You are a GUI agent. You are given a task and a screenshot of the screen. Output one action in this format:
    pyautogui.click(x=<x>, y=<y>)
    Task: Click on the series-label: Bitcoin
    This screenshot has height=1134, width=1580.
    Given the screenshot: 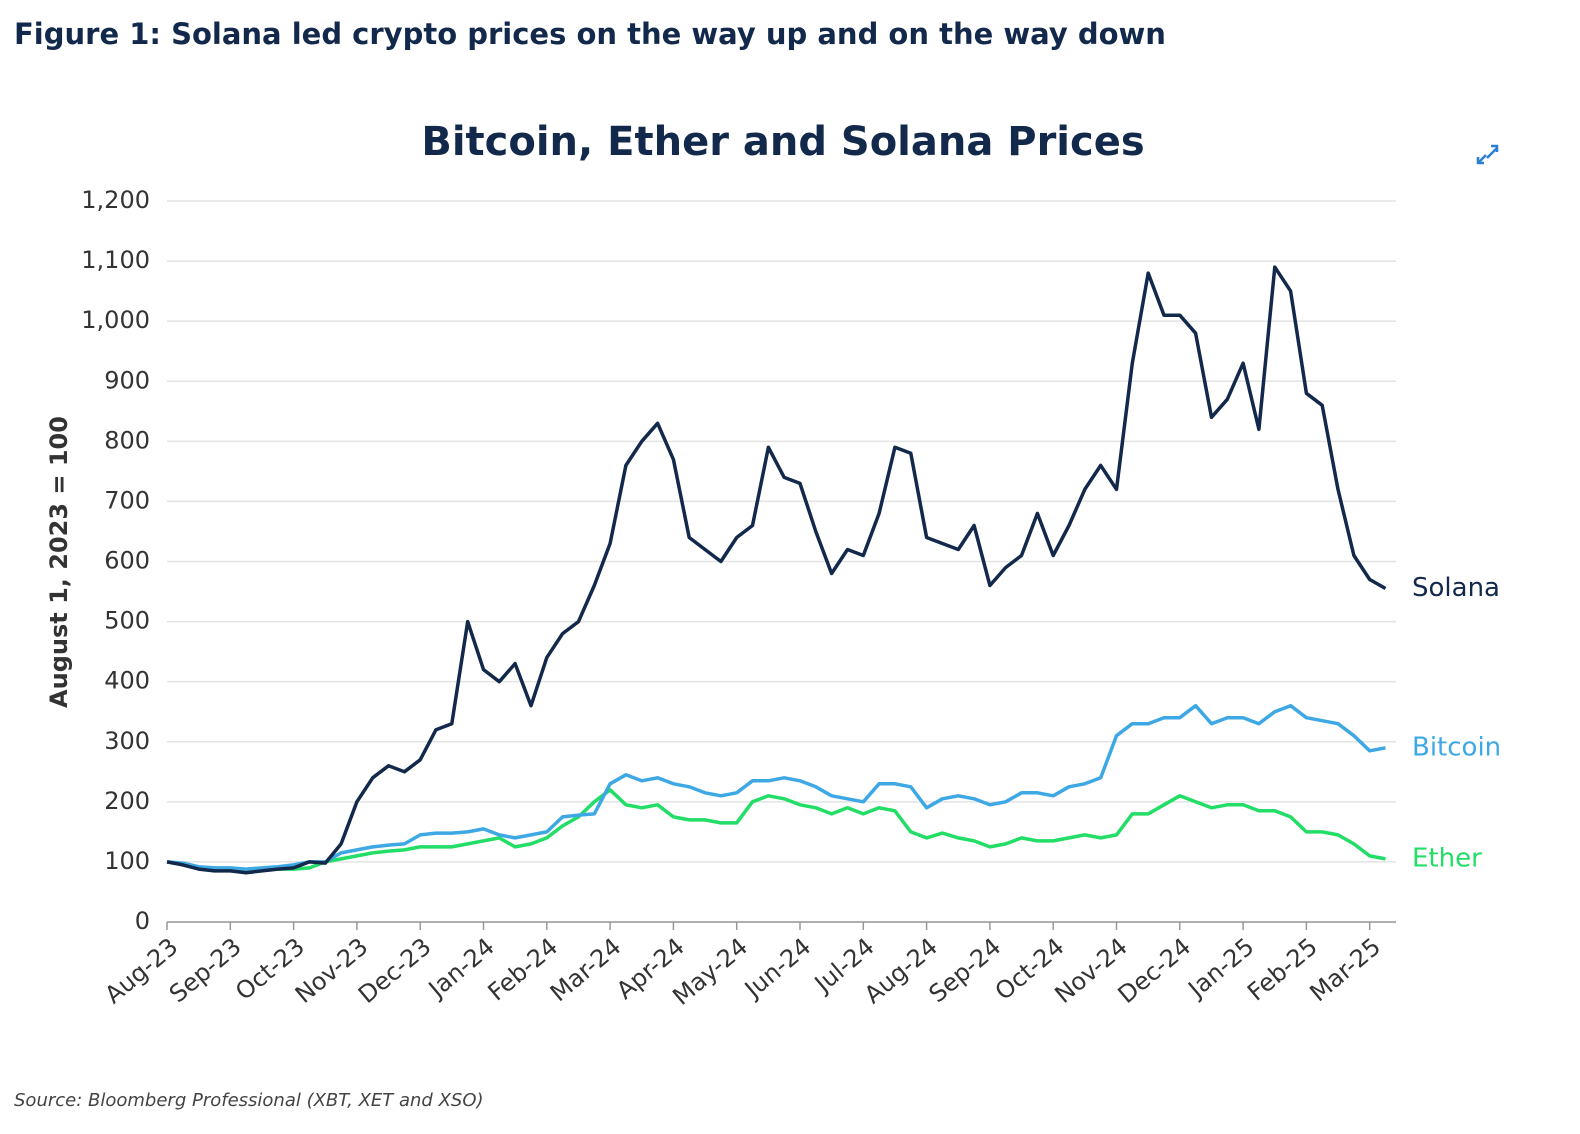 What is the action you would take?
    pyautogui.click(x=1456, y=747)
    